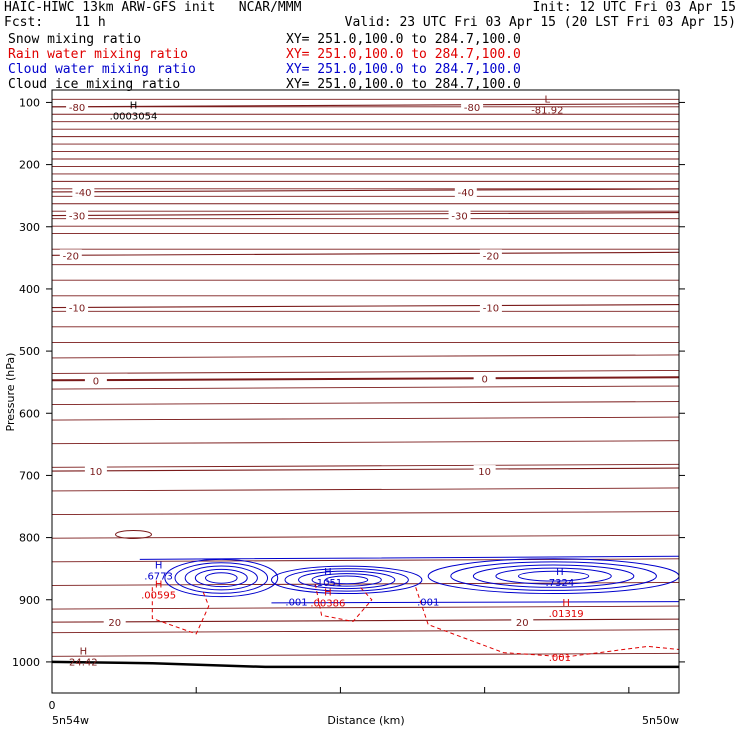 This screenshot has width=740, height=740. Describe the element at coordinates (560, 658) in the screenshot. I see `rain-label: .001` at that location.